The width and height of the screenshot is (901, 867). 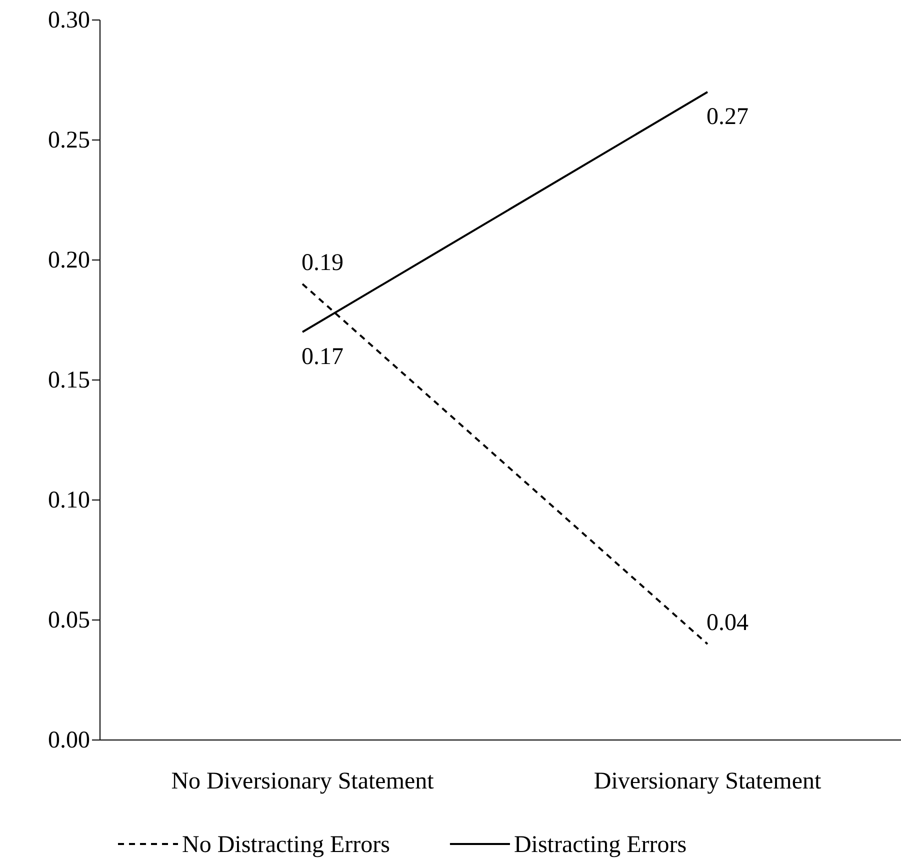 I want to click on y-tick-label: 0.15, so click(x=69, y=381).